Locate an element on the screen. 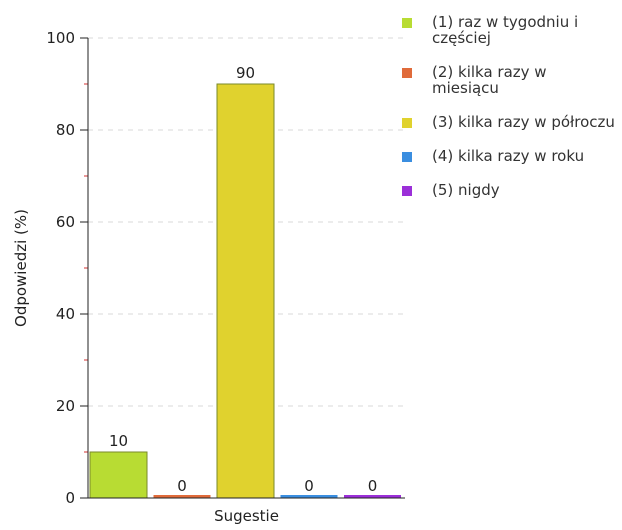 The width and height of the screenshot is (622, 530). data-label: 90 is located at coordinates (245, 73).